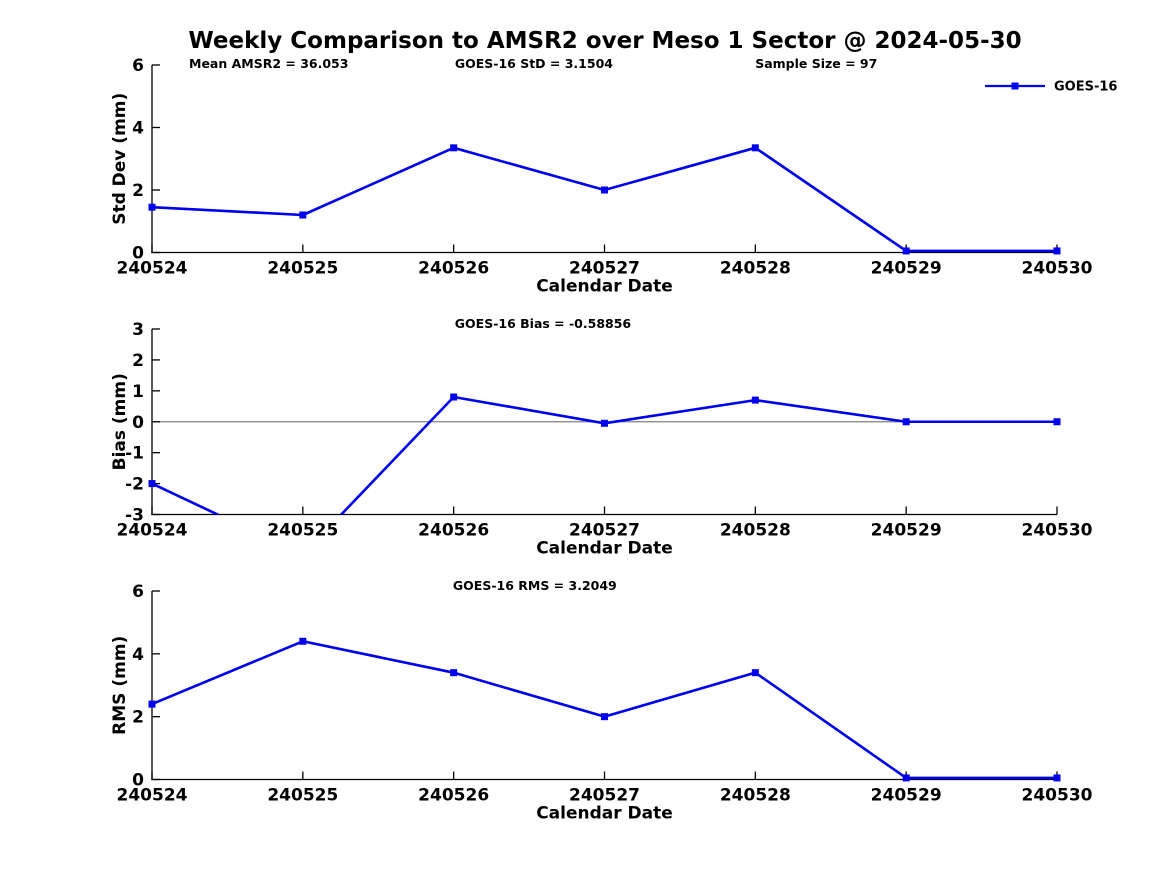  What do you see at coordinates (134, 485) in the screenshot?
I see `y-tick-label: -2` at bounding box center [134, 485].